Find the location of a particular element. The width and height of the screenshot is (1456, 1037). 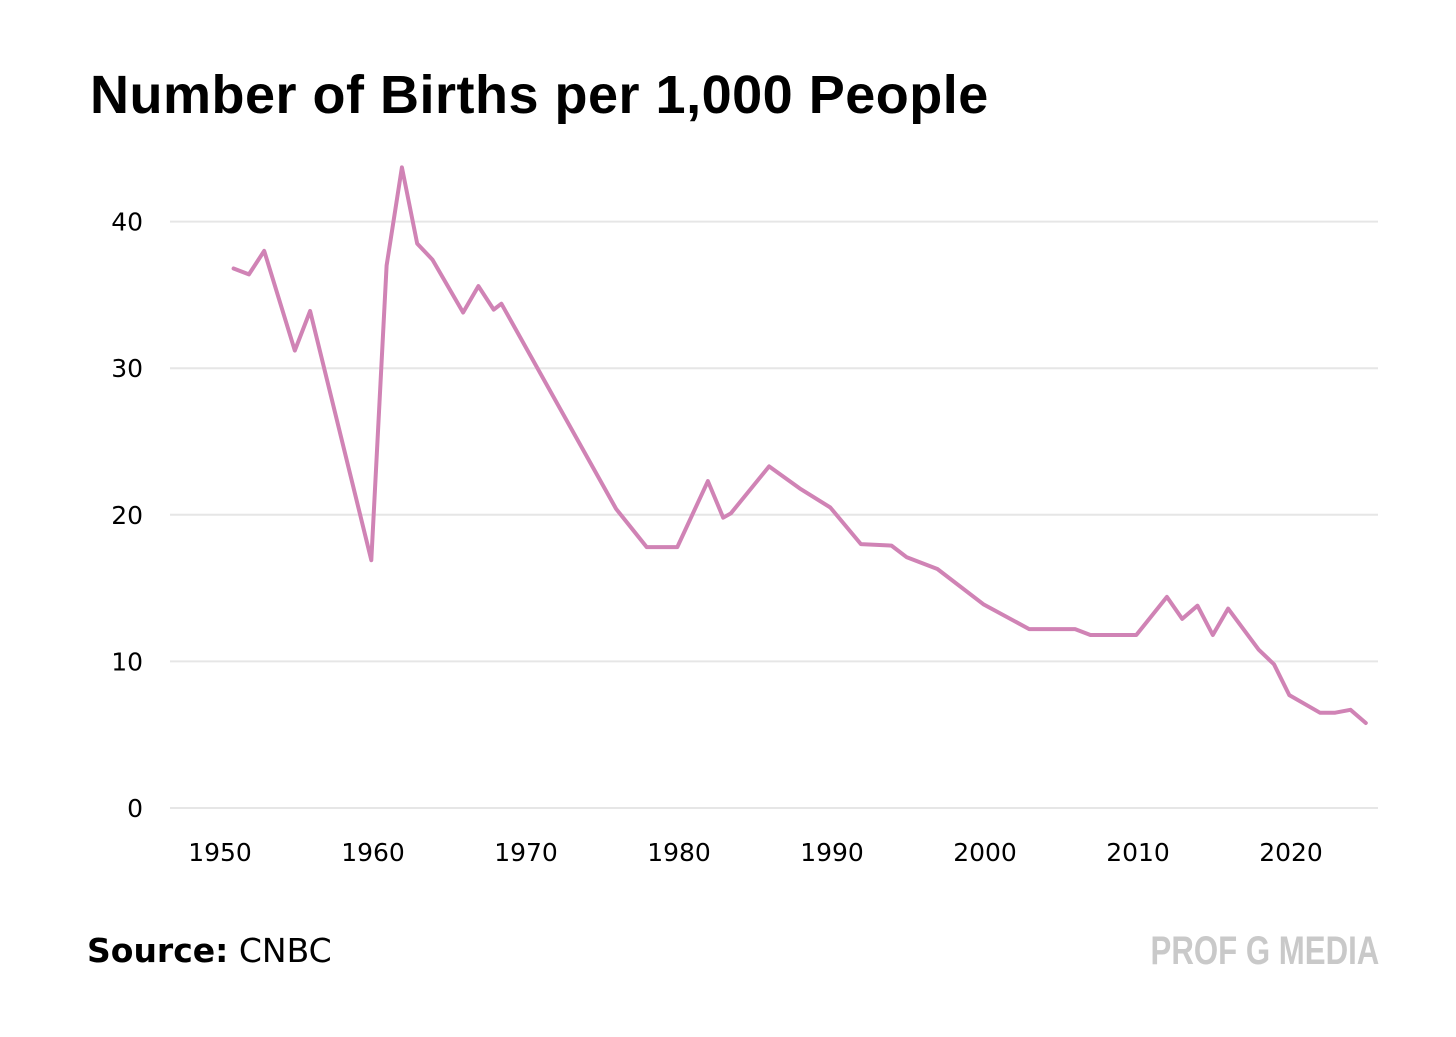

y-tick-label: 10 is located at coordinates (127, 661).